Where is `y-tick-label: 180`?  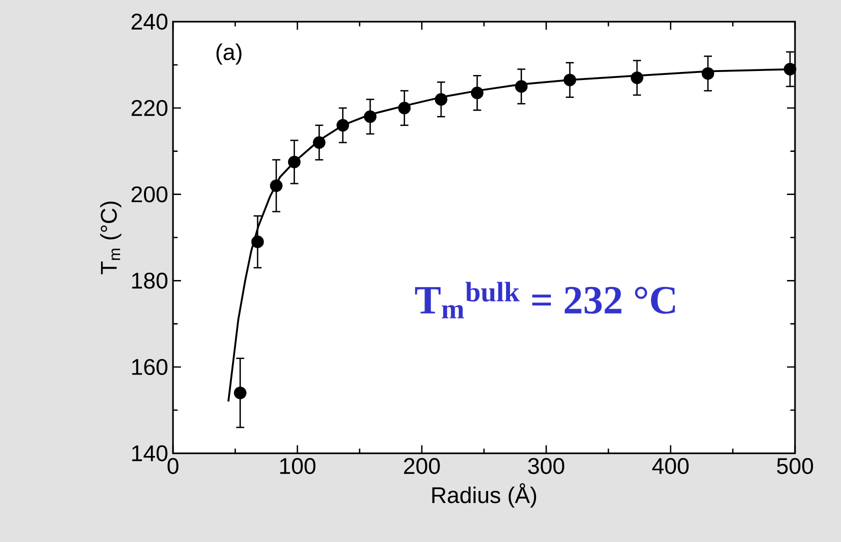
y-tick-label: 180 is located at coordinates (150, 280).